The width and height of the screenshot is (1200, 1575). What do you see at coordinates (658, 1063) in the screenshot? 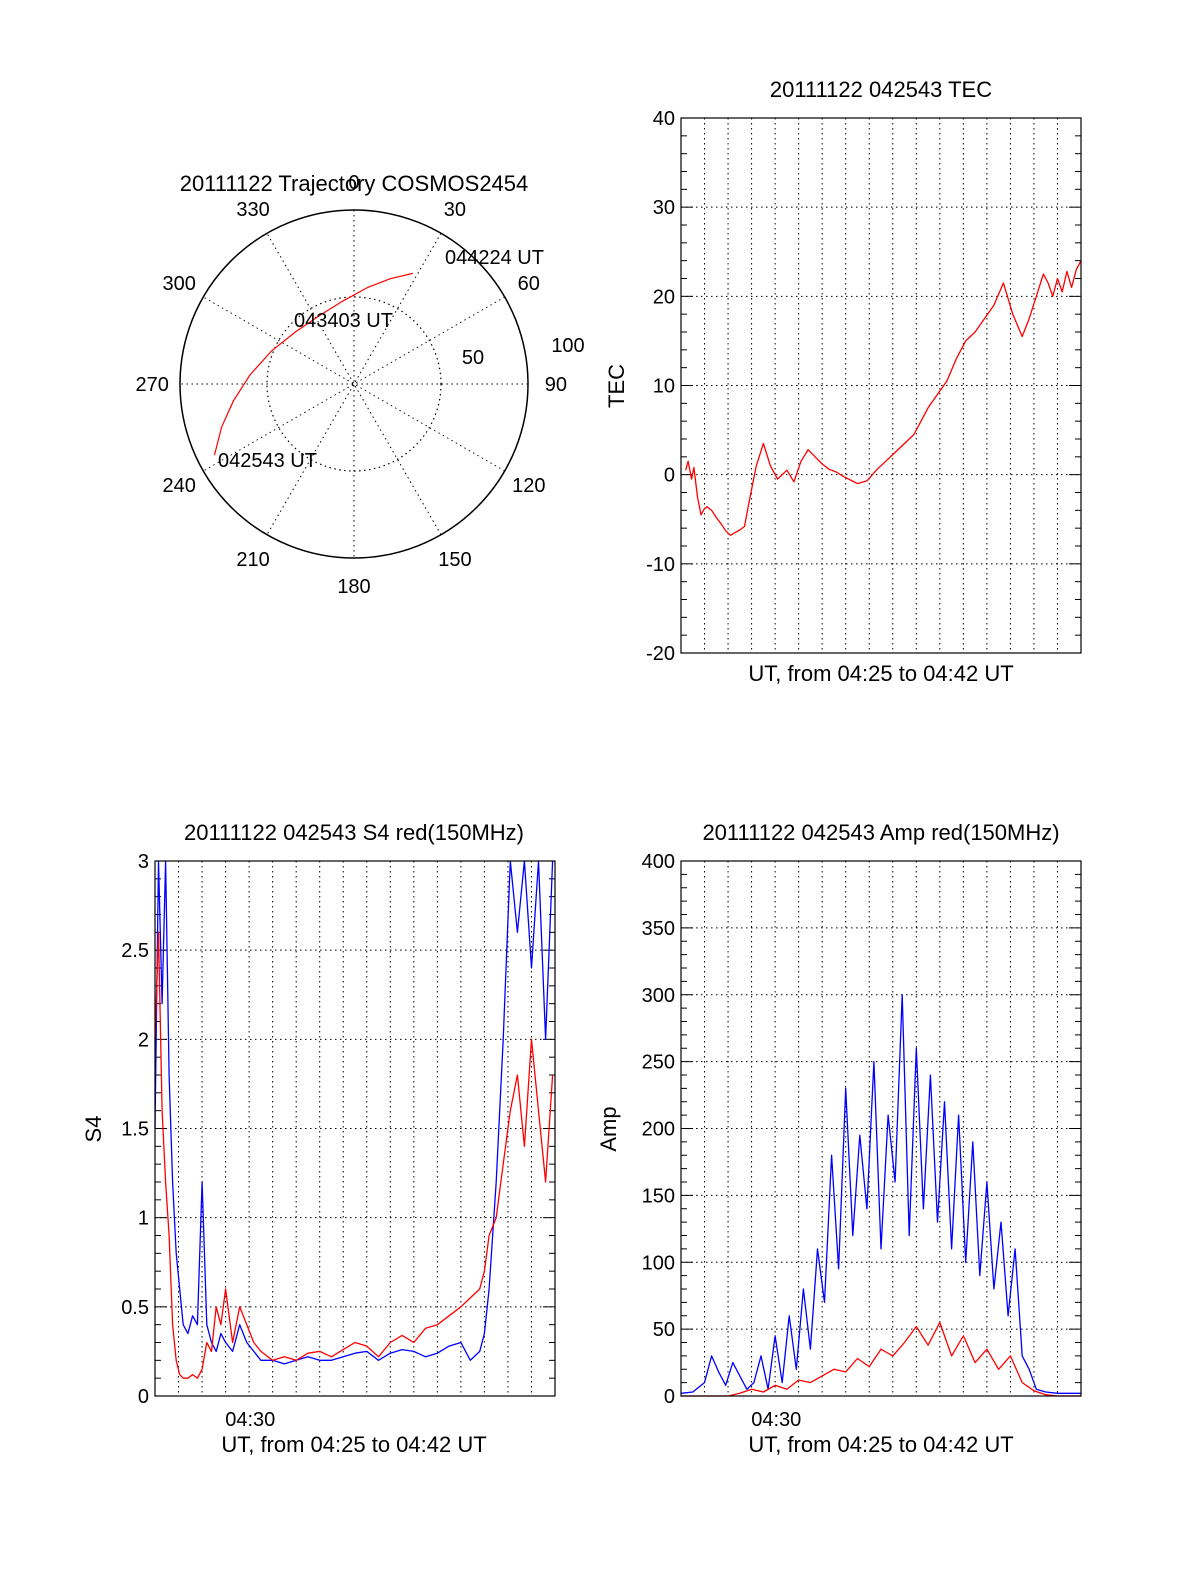
I see `y-tick-label: 250` at bounding box center [658, 1063].